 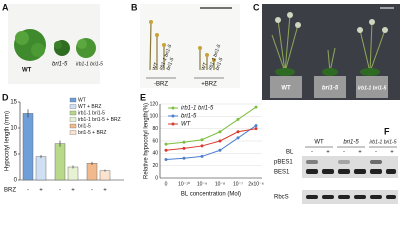 I want to click on treatment-label: +BRZ, so click(x=209, y=85).